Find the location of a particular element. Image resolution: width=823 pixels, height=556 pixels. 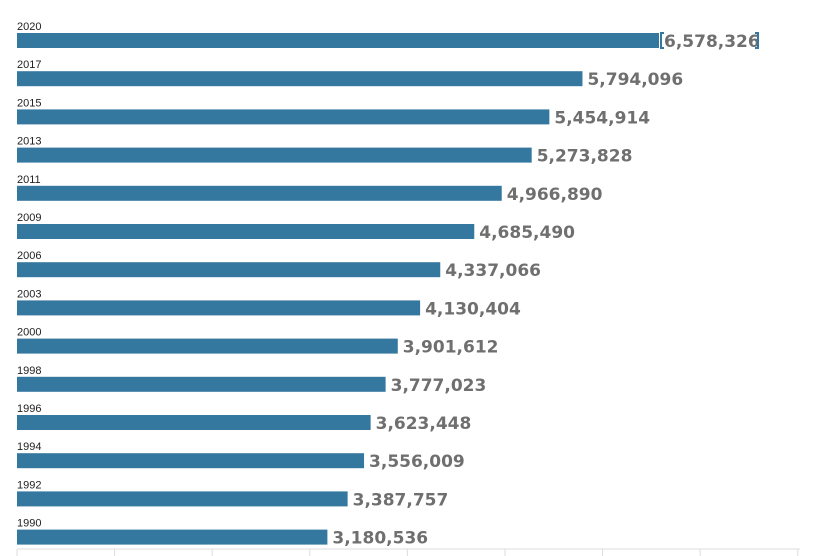

data-label: 4,337,066 is located at coordinates (493, 271).